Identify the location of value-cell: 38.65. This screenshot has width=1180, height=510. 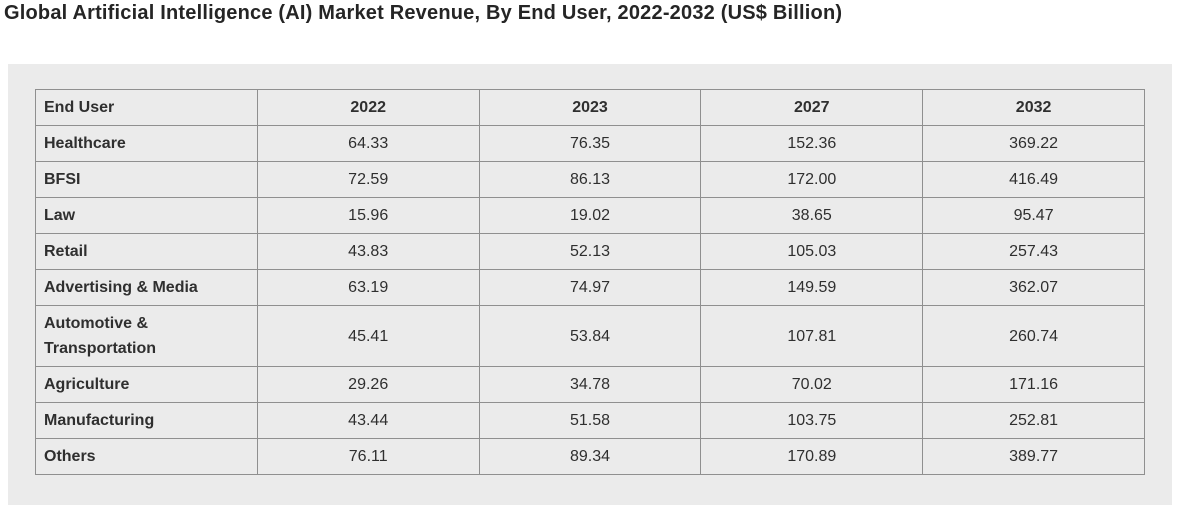
(812, 215).